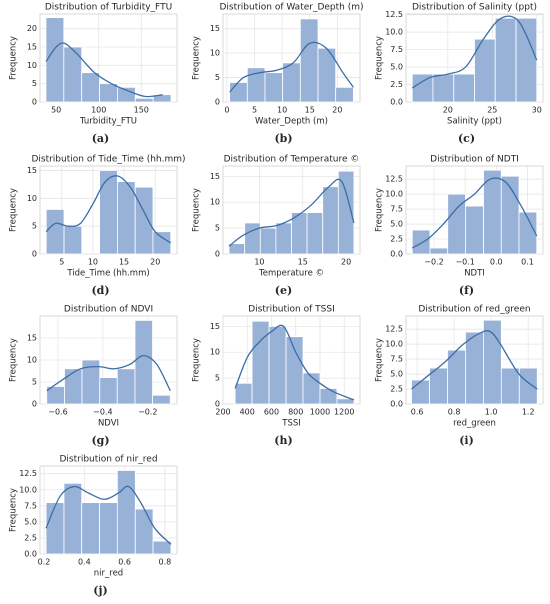 The height and width of the screenshot is (604, 550). I want to click on caption: (e), so click(283, 290).